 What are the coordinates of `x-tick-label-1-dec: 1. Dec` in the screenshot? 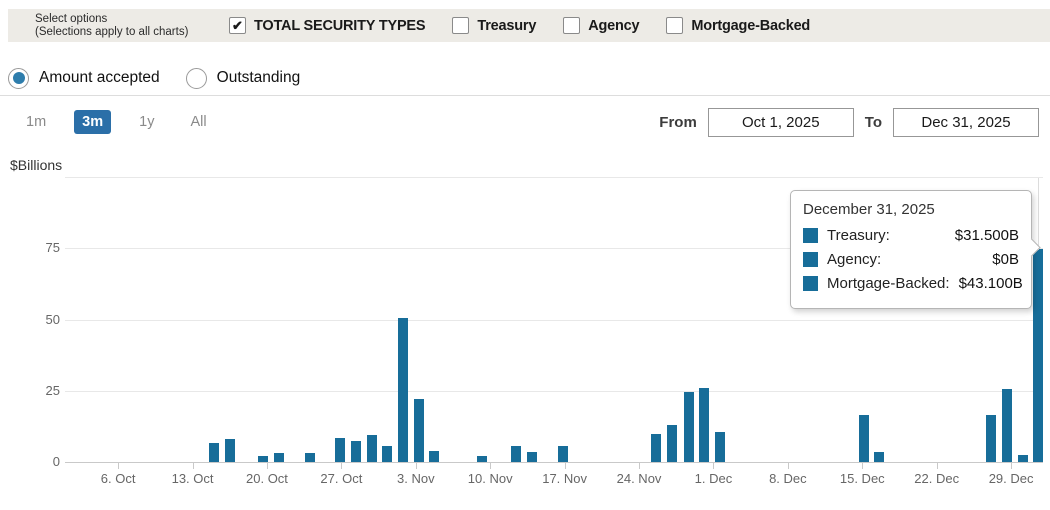 It's located at (713, 478).